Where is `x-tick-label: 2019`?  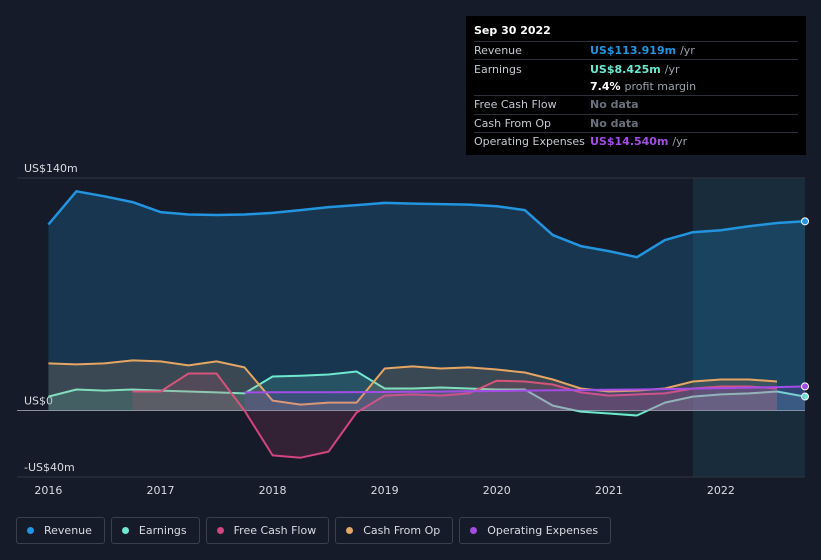 x-tick-label: 2019 is located at coordinates (385, 490).